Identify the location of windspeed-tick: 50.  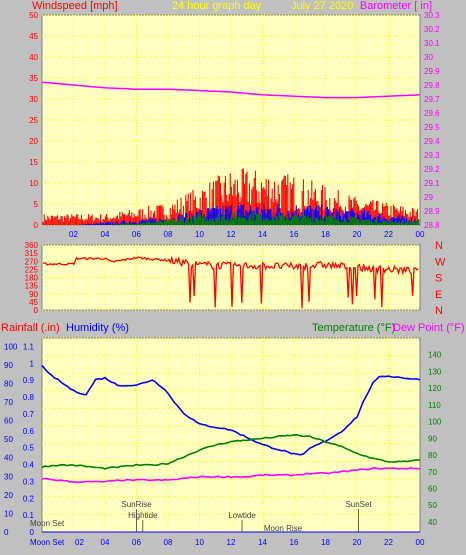
(33, 15).